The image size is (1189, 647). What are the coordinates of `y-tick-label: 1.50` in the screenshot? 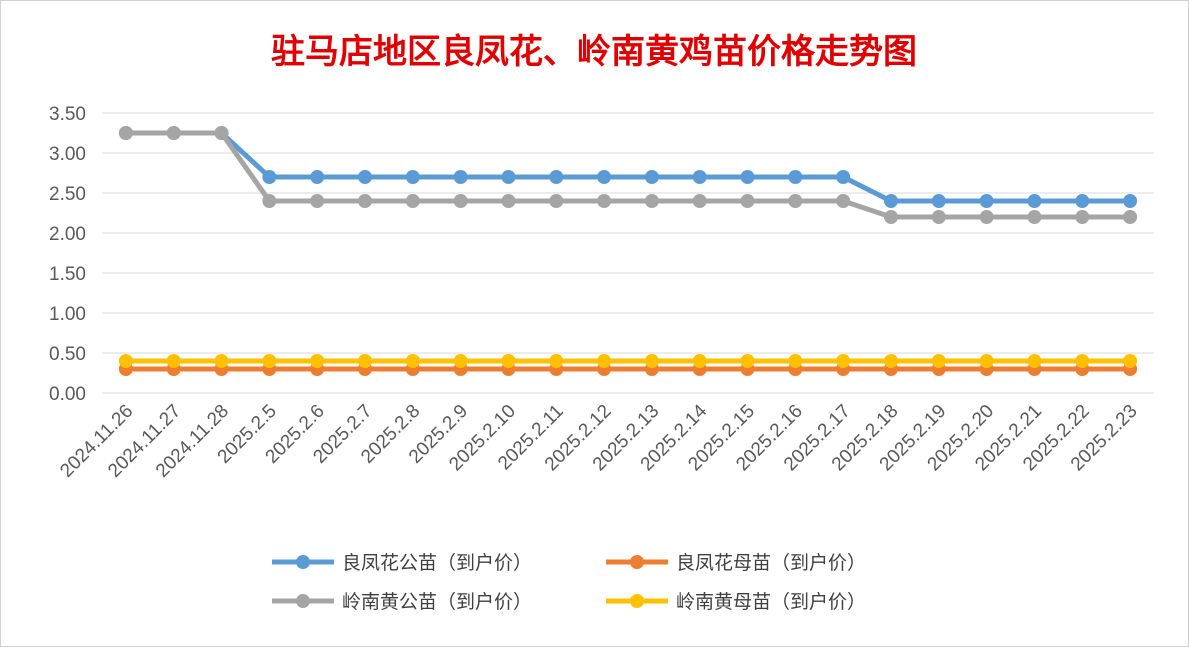 It's located at (67, 274).